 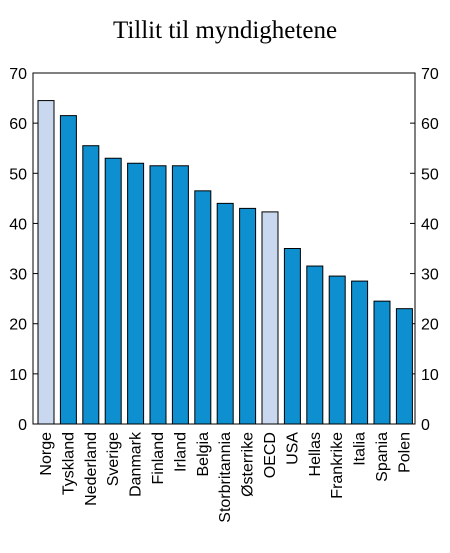 I want to click on bar-spania, so click(x=382, y=362).